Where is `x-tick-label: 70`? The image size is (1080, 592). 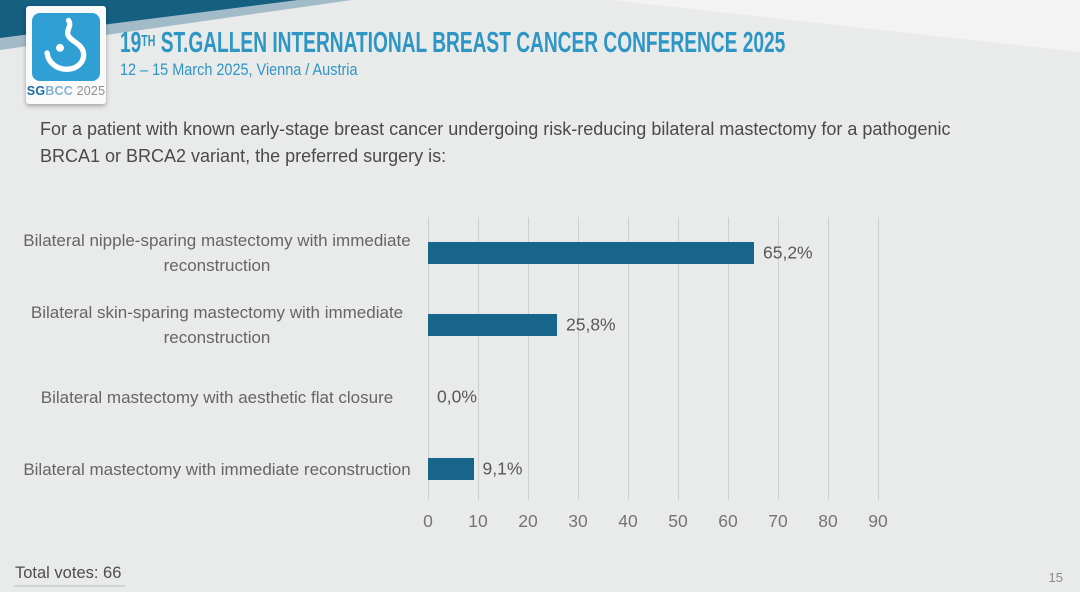
x-tick-label: 70 is located at coordinates (778, 521).